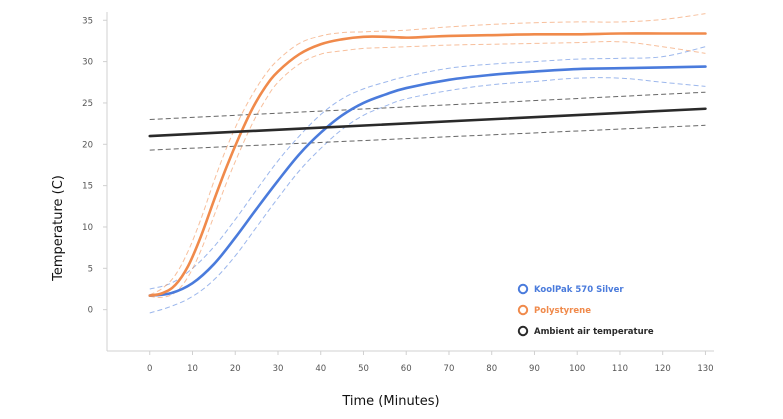 This screenshot has height=419, width=783. What do you see at coordinates (523, 289) in the screenshot?
I see `legend-marker-koolpak-570-silver` at bounding box center [523, 289].